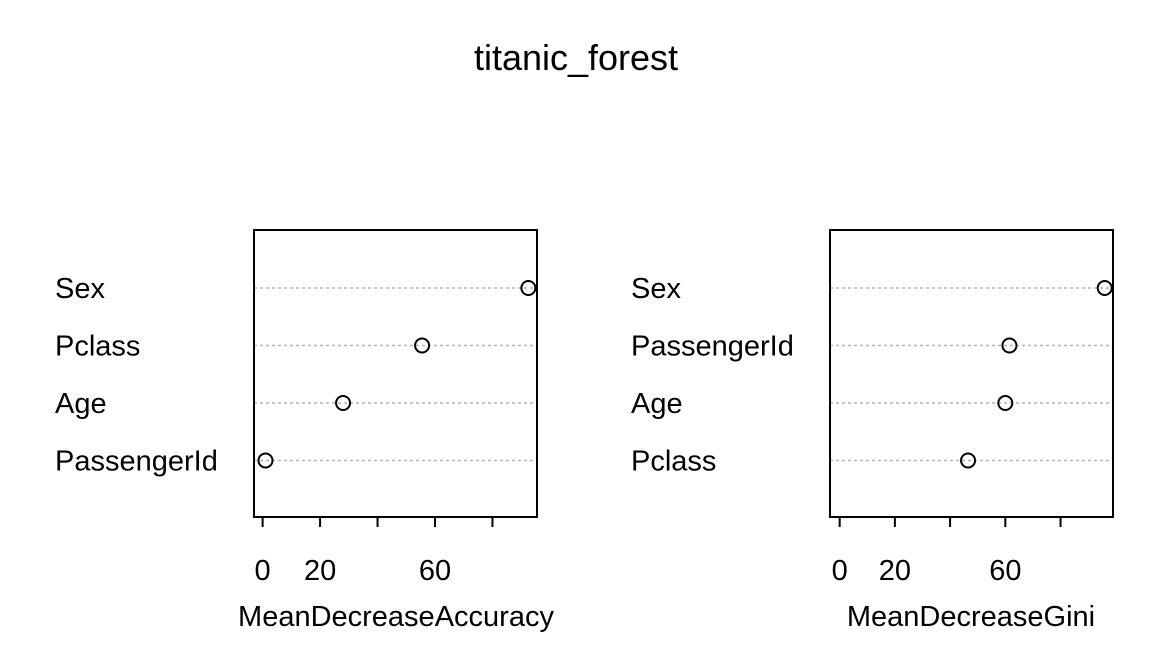 The height and width of the screenshot is (672, 1152). What do you see at coordinates (396, 617) in the screenshot?
I see `x-axis-label: MeanDecreaseAccuracy` at bounding box center [396, 617].